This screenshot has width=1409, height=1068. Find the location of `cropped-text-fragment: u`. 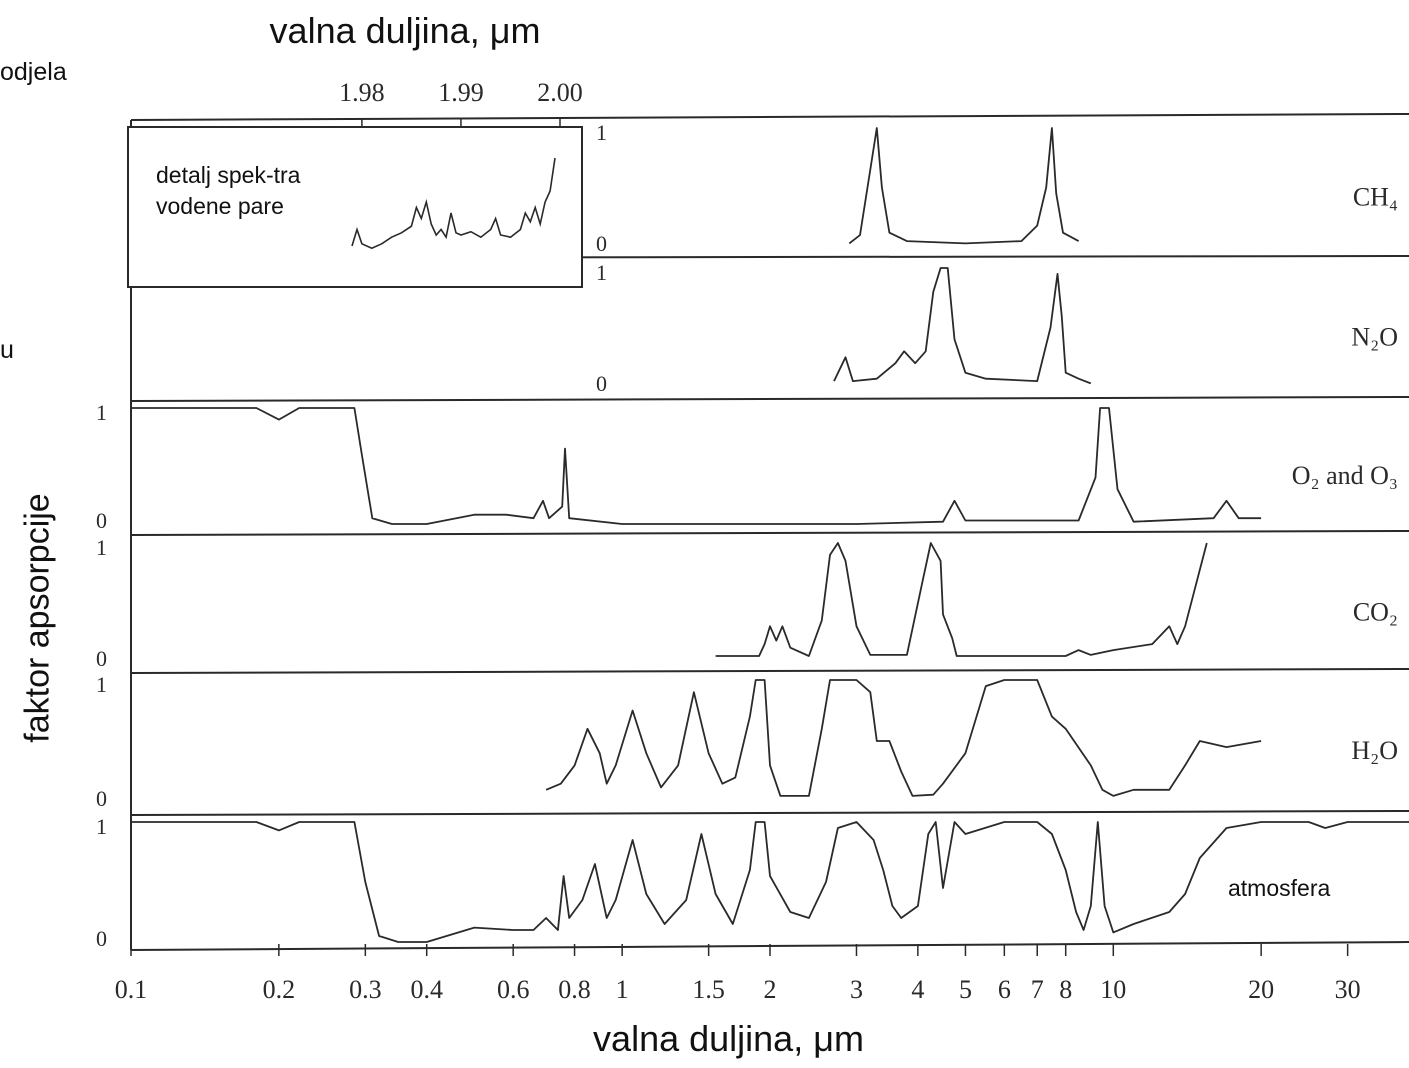

cropped-text-fragment: u is located at coordinates (7, 350).